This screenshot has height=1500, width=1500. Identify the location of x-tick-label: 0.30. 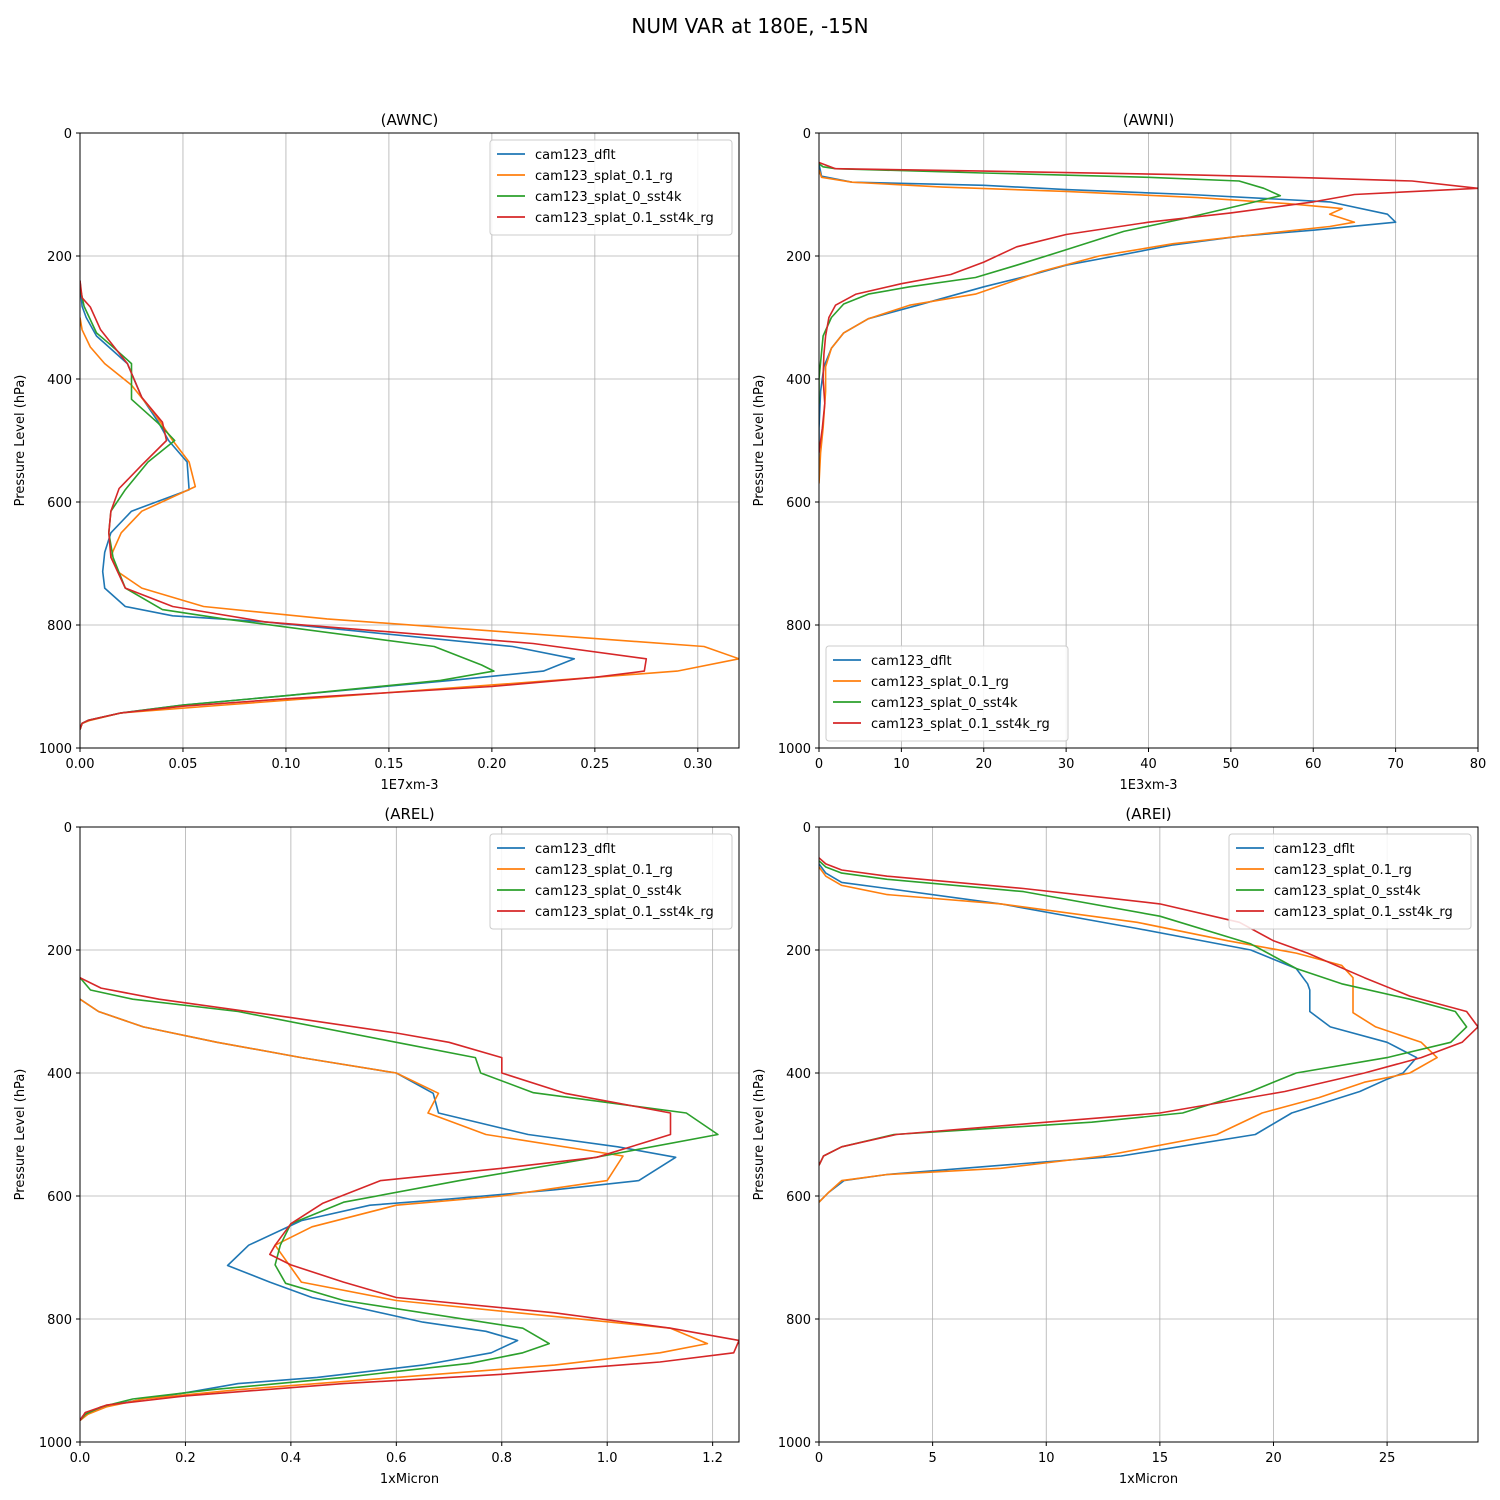
(697, 764).